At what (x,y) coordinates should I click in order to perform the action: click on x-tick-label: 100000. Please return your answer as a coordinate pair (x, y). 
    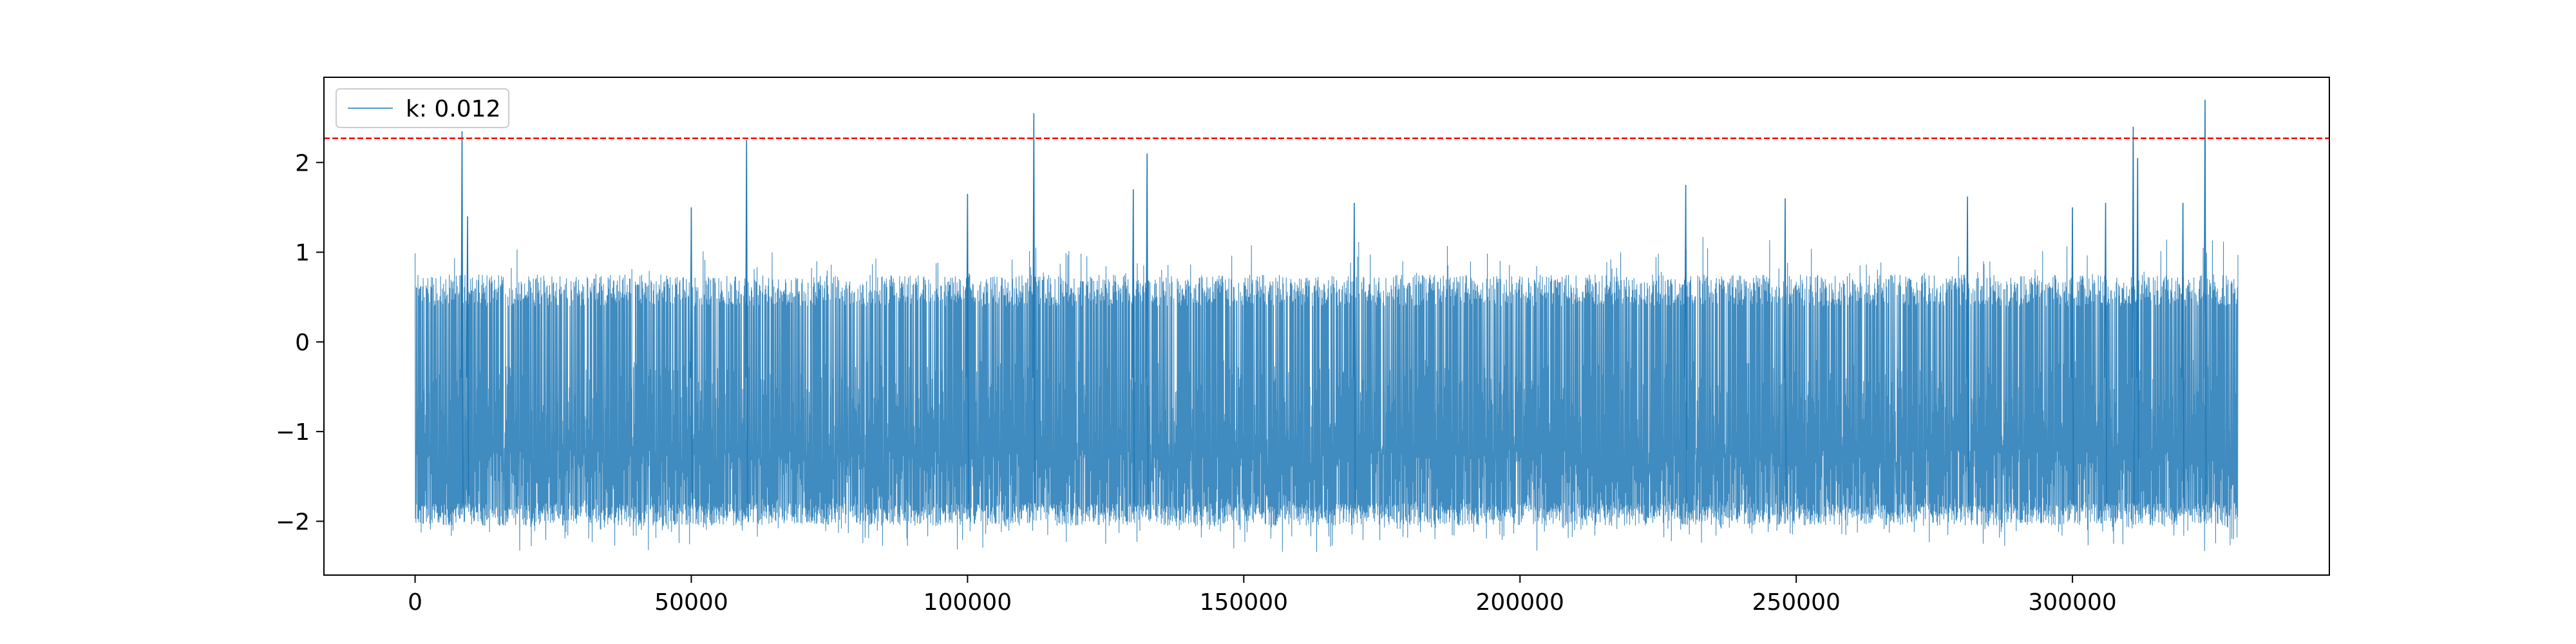
    Looking at the image, I should click on (968, 603).